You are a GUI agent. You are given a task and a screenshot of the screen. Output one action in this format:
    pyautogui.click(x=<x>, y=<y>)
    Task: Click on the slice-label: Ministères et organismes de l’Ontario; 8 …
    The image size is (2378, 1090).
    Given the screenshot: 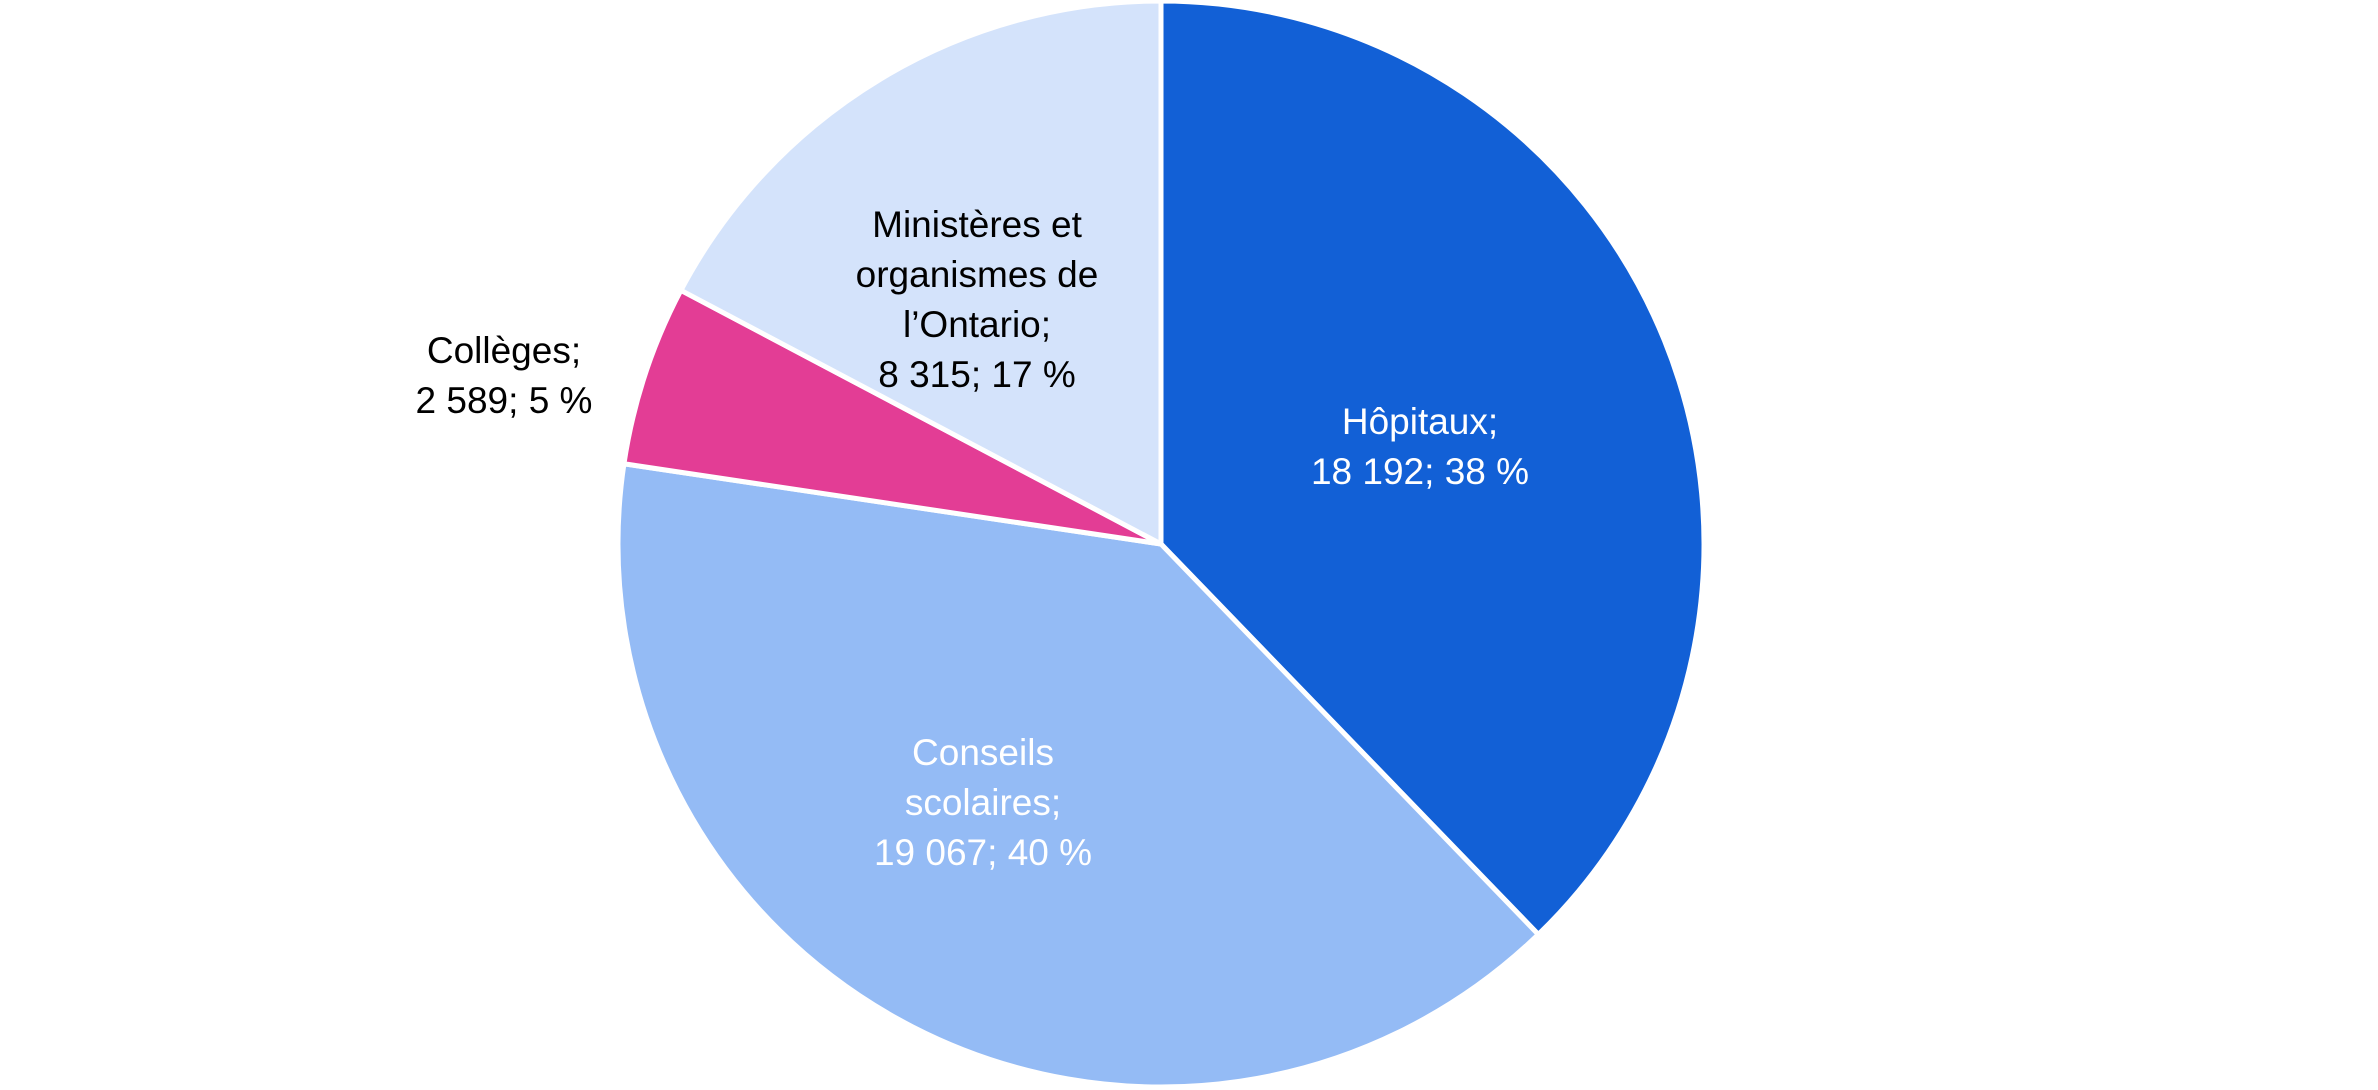 What is the action you would take?
    pyautogui.click(x=977, y=300)
    